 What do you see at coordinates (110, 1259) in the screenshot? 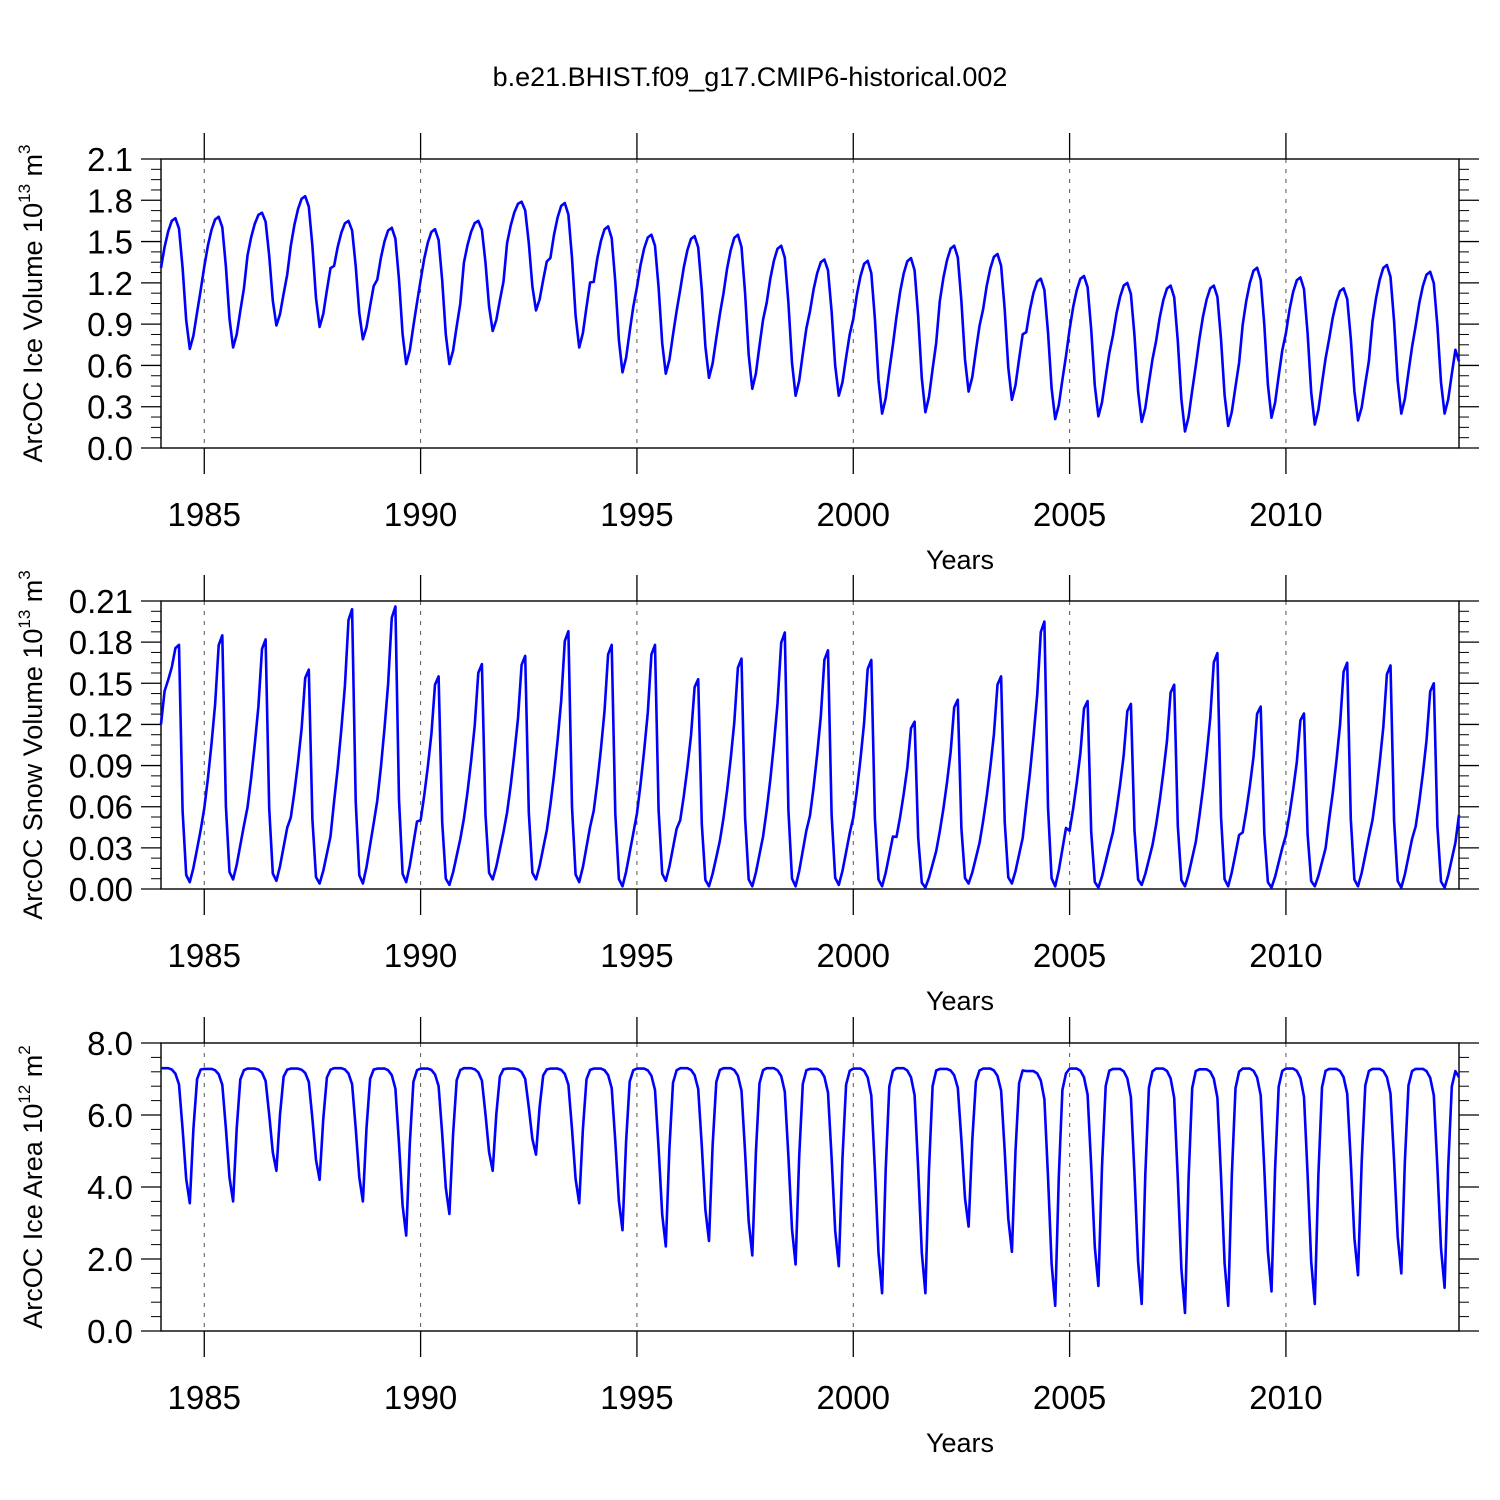
I see `y-tick-label: 2.0` at bounding box center [110, 1259].